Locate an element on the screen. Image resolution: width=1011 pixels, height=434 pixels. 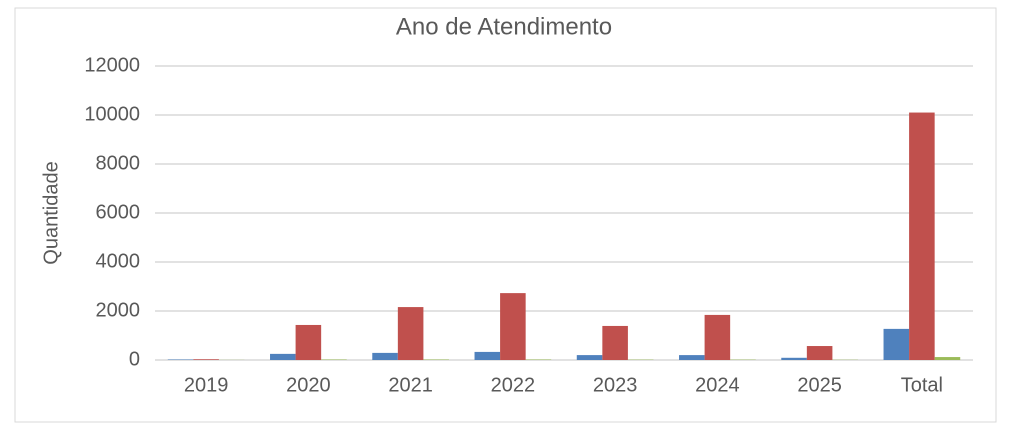
y-tick-label: 0 is located at coordinates (134, 359).